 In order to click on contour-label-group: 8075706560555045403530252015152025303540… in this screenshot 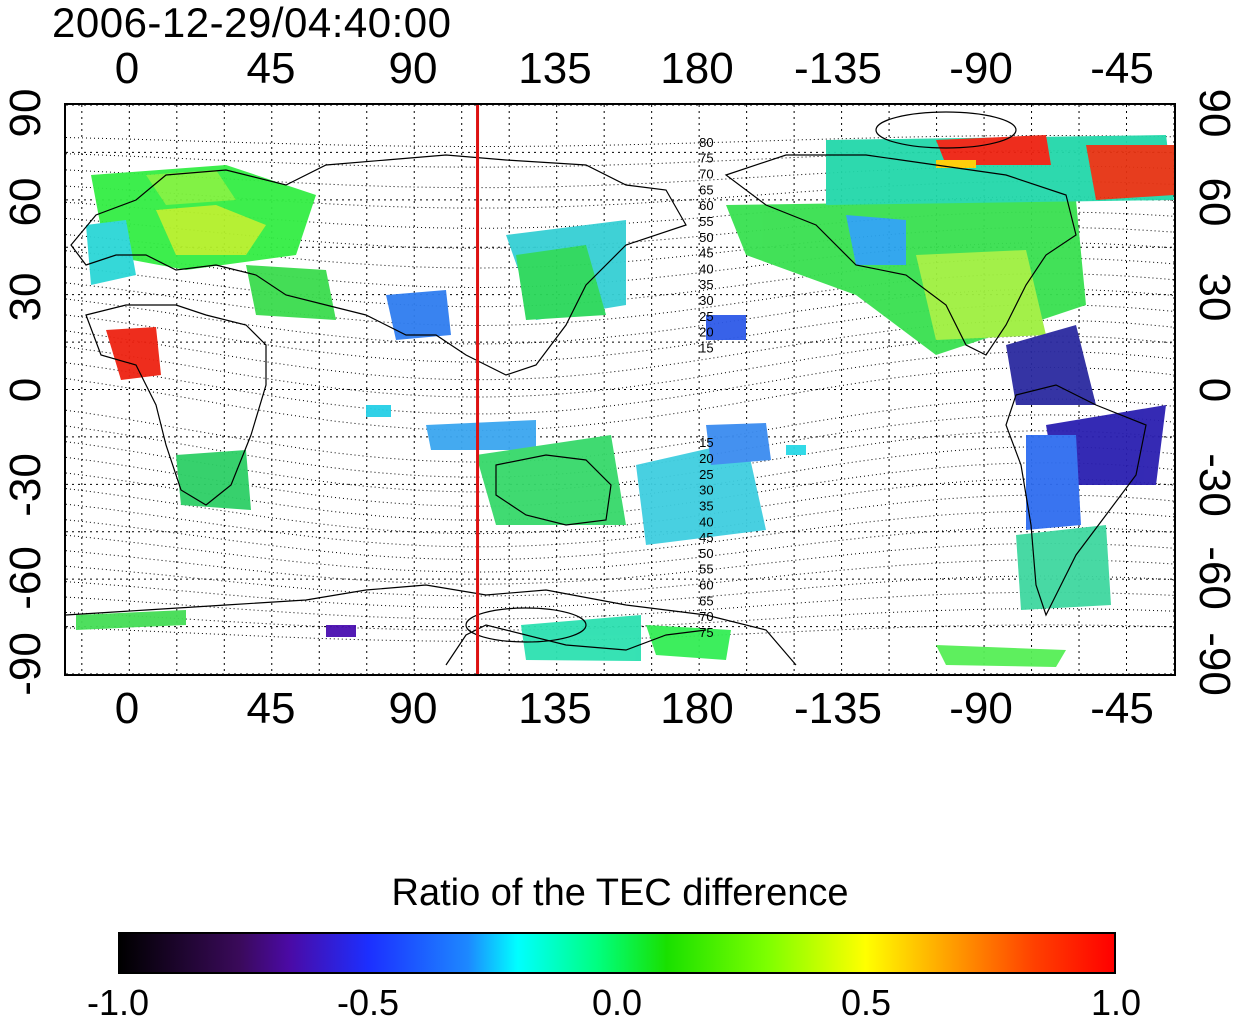, I will do `click(706, 387)`.